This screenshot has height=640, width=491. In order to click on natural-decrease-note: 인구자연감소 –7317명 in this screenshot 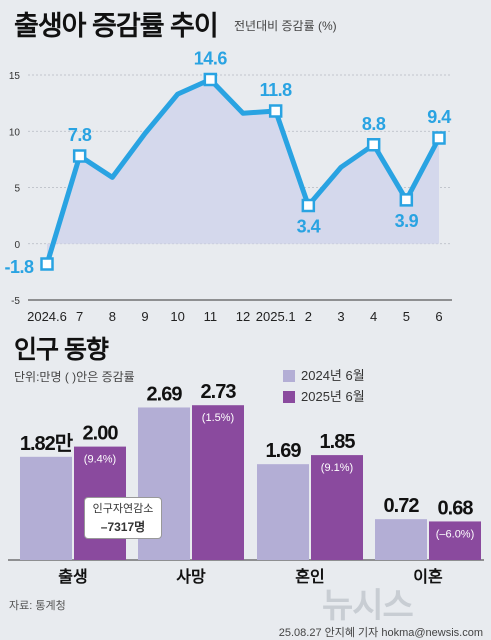, I will do `click(123, 518)`.